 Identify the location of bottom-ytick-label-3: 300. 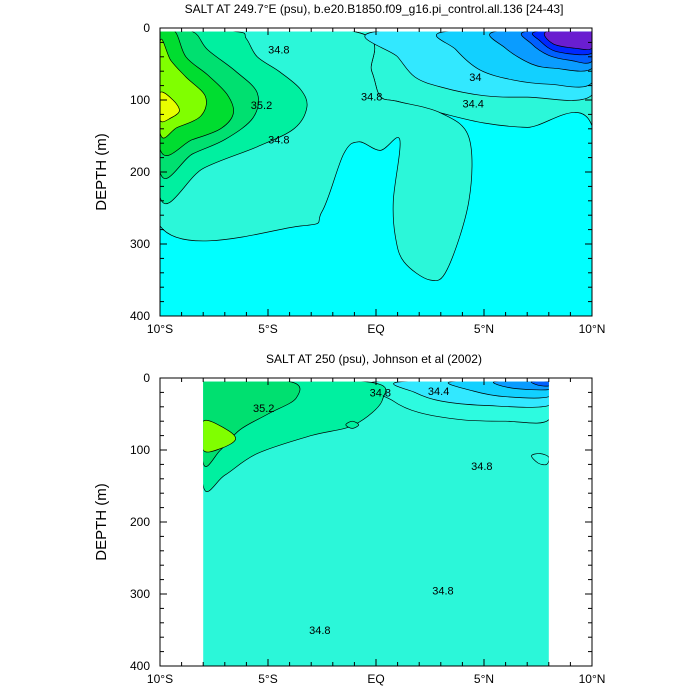
(140, 594).